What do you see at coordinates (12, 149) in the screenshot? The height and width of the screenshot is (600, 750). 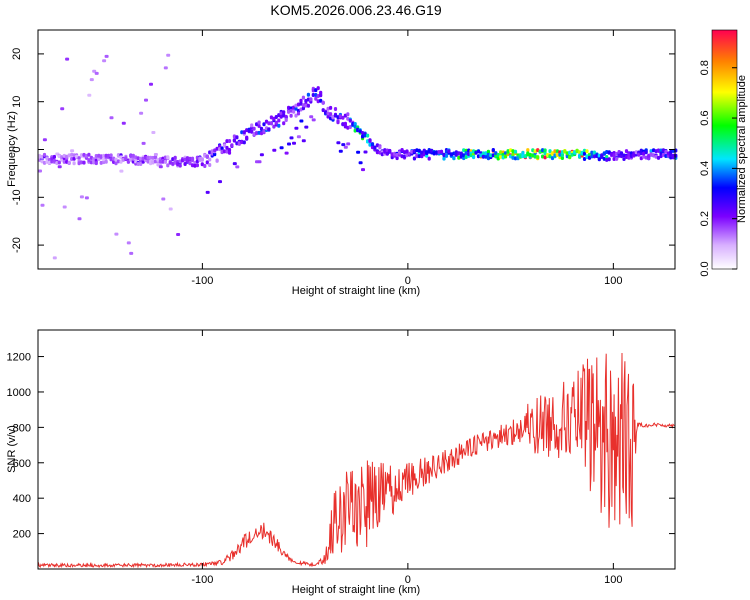 I see `spectrogram-y-label: Frequency (Hz)` at bounding box center [12, 149].